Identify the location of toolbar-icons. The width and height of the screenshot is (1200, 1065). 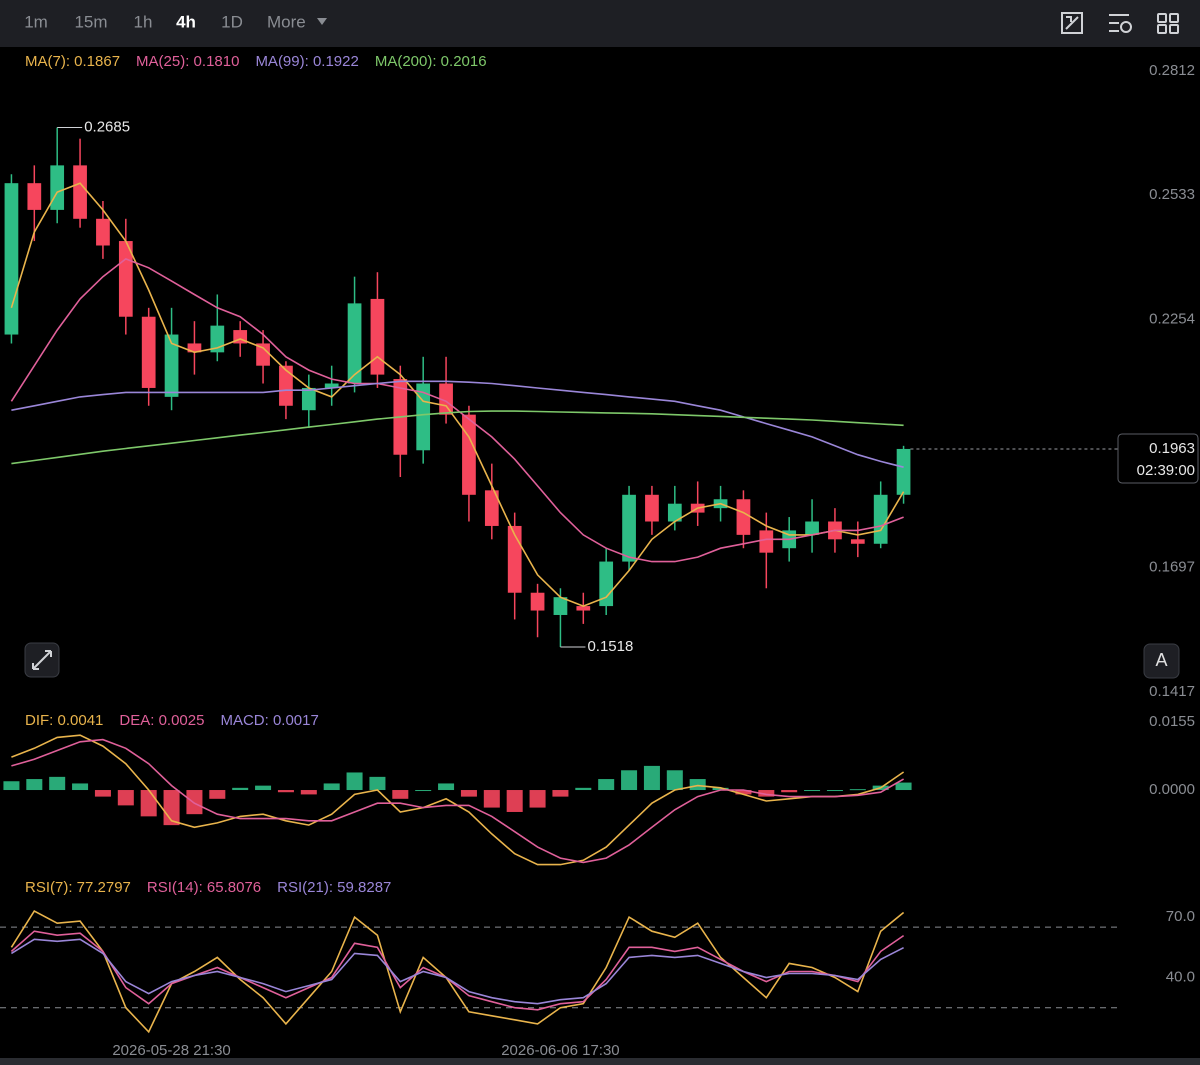
(1120, 23).